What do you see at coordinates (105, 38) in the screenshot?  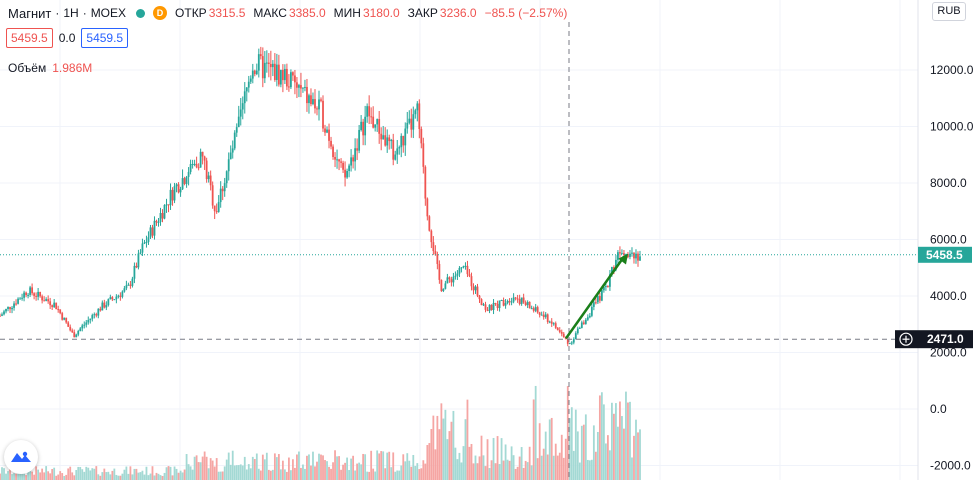 I see `buy-button: 5459.5` at bounding box center [105, 38].